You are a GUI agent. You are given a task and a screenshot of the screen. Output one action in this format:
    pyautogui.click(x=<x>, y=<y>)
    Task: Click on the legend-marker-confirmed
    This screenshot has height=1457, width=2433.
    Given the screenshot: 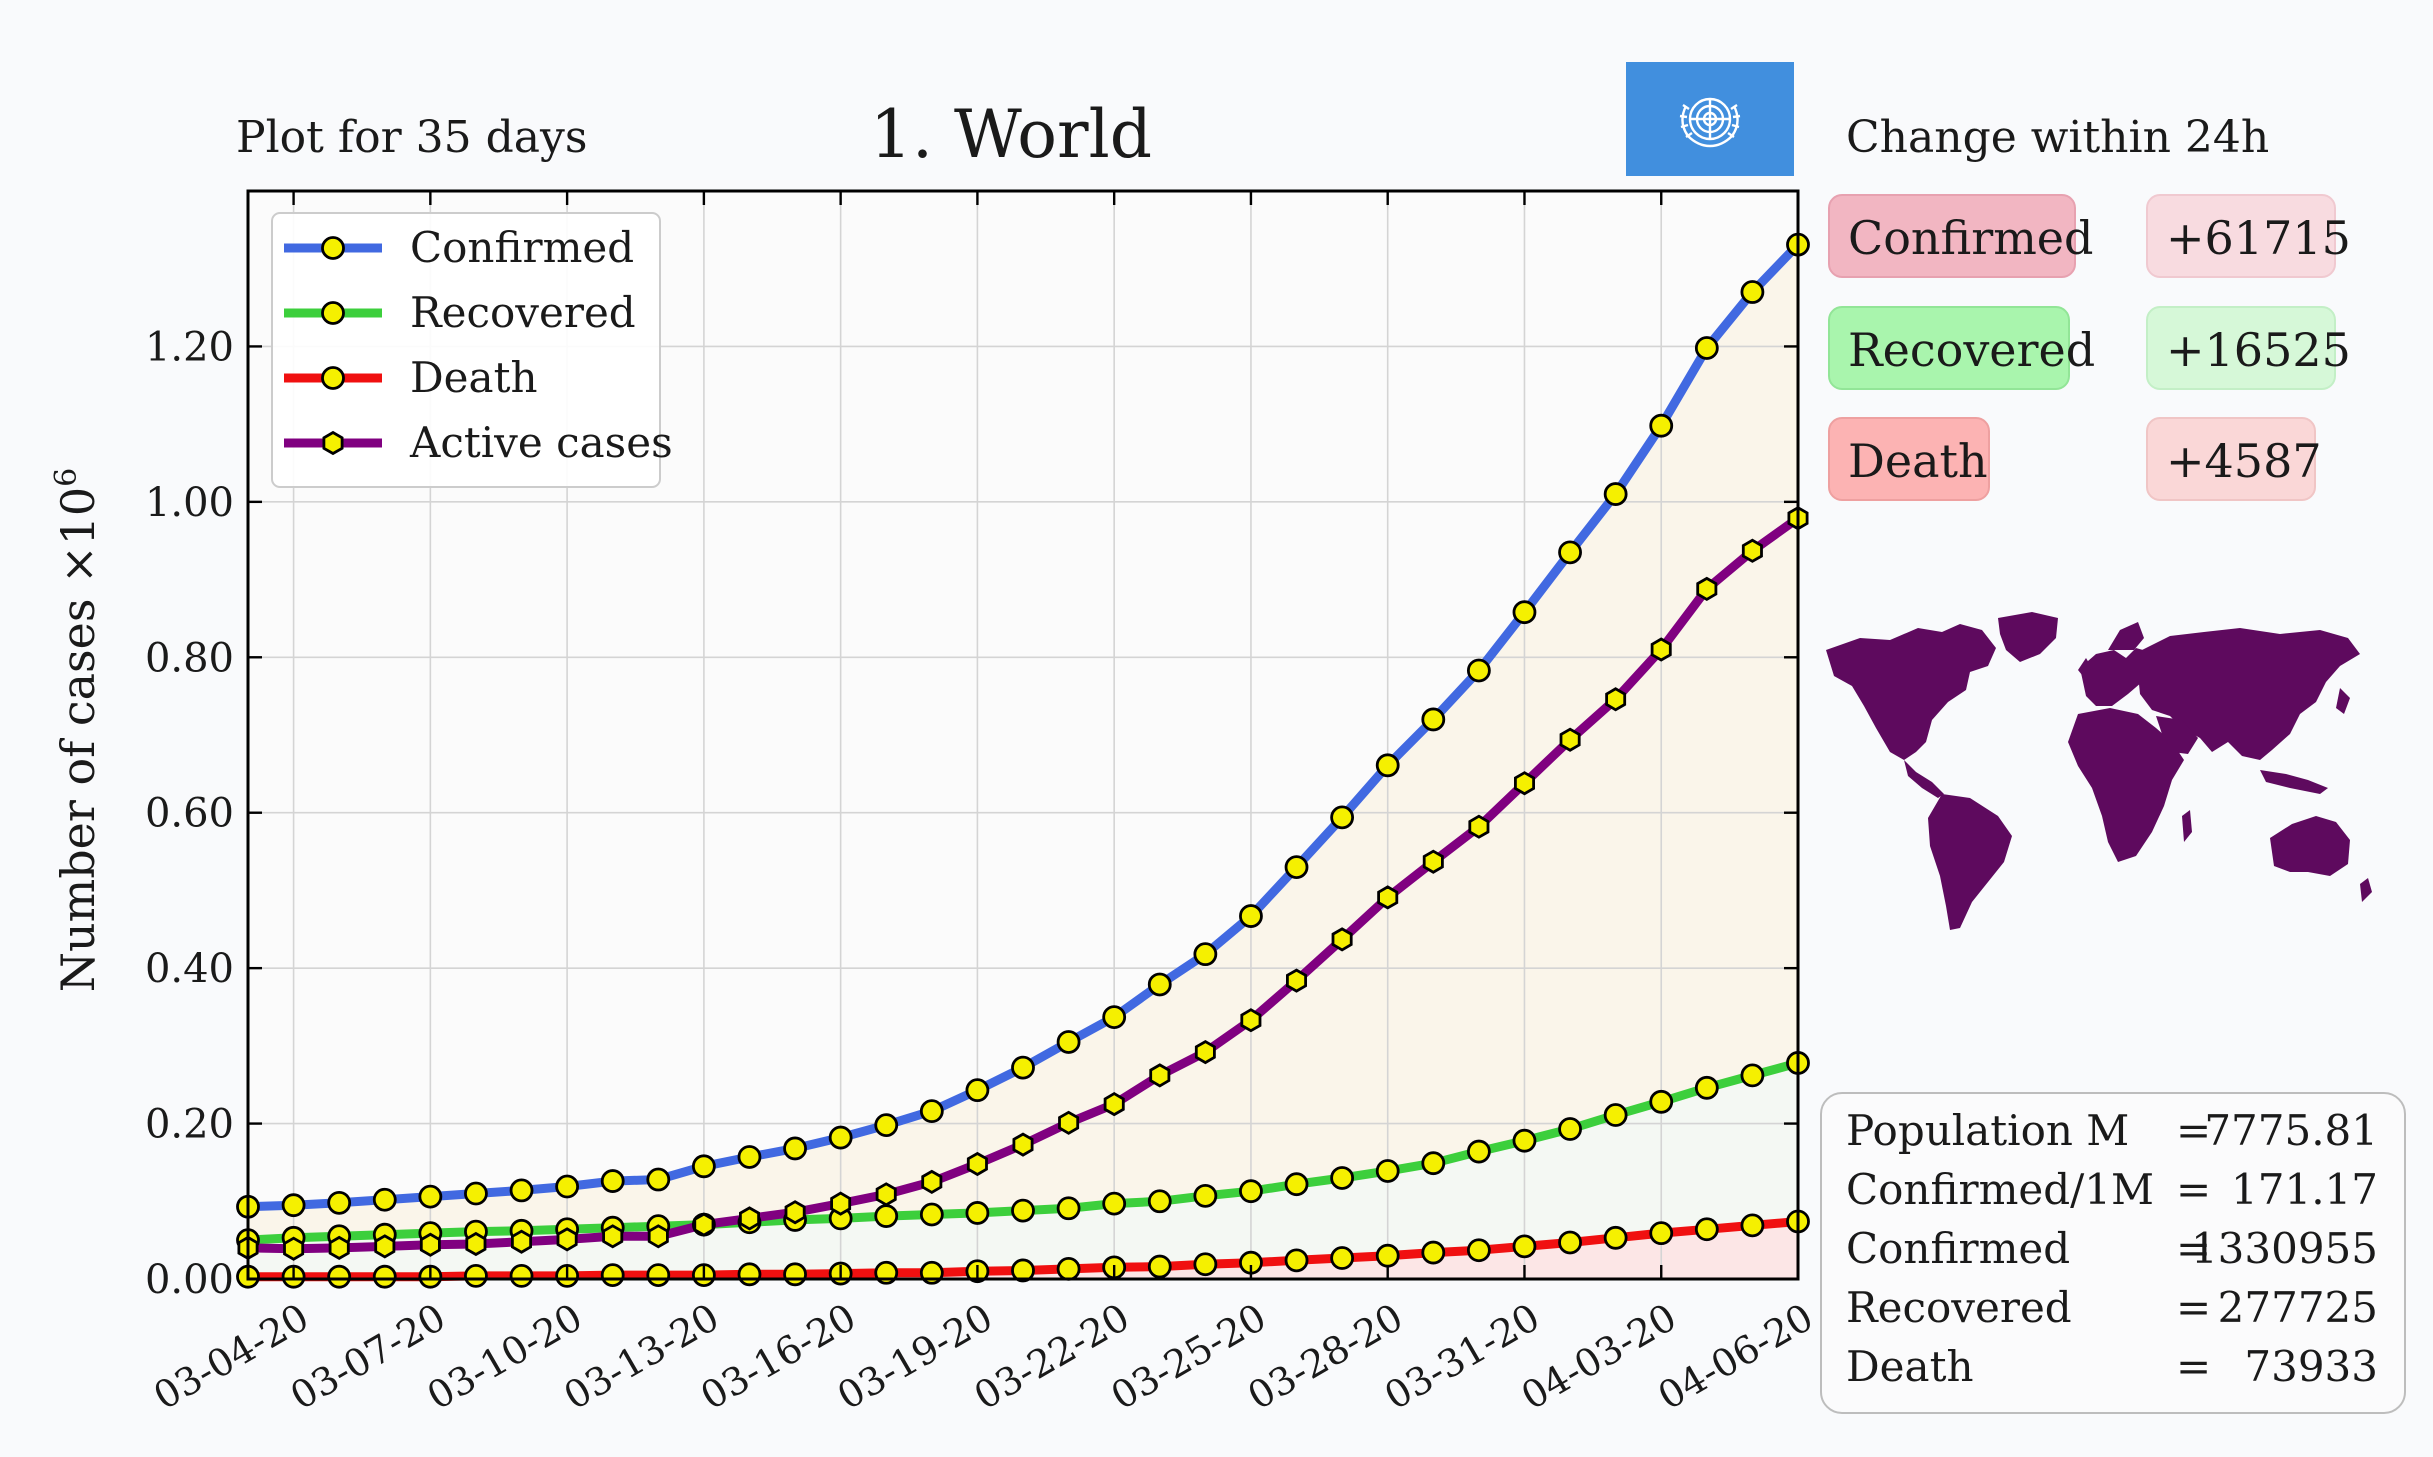 What is the action you would take?
    pyautogui.click(x=333, y=248)
    